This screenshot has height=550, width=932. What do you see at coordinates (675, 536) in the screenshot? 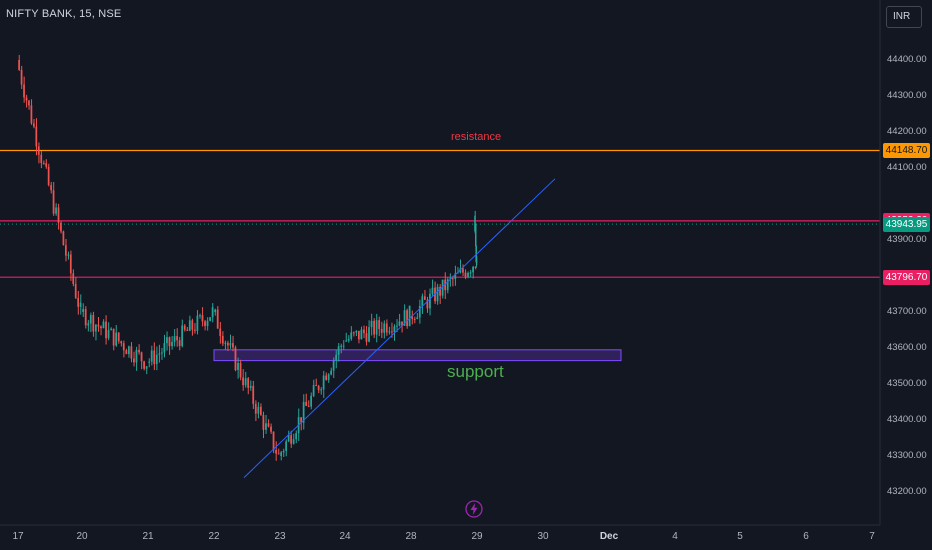
I see `time-tick-label: 4` at bounding box center [675, 536].